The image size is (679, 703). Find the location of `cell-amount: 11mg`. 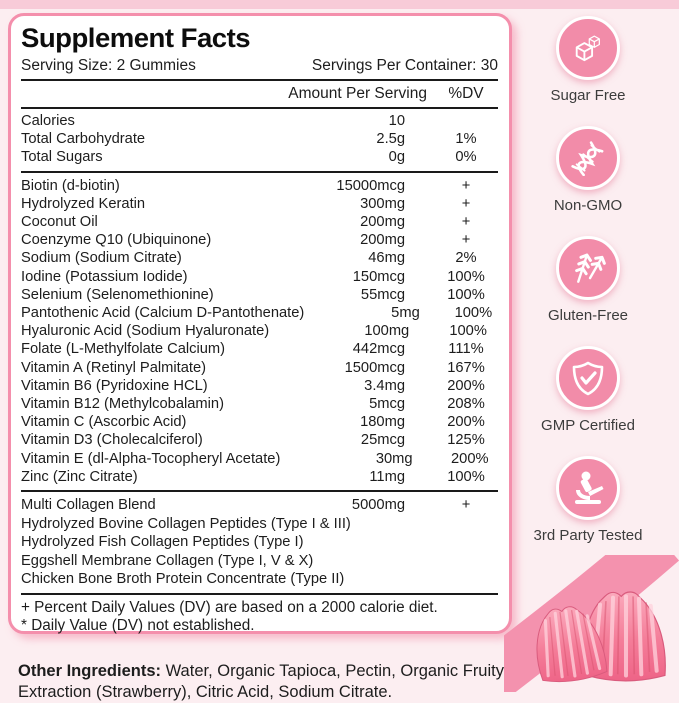

cell-amount: 11mg is located at coordinates (387, 476).